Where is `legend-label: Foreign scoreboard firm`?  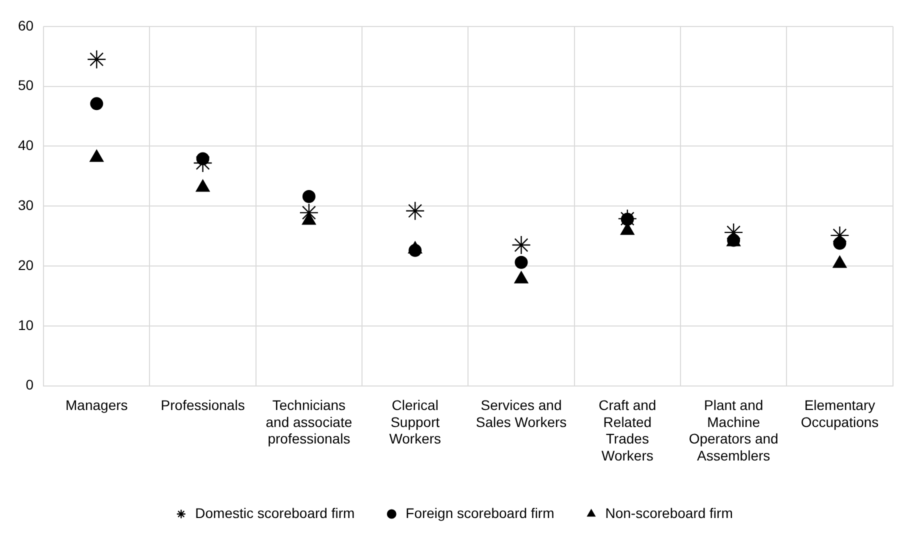 legend-label: Foreign scoreboard firm is located at coordinates (480, 512).